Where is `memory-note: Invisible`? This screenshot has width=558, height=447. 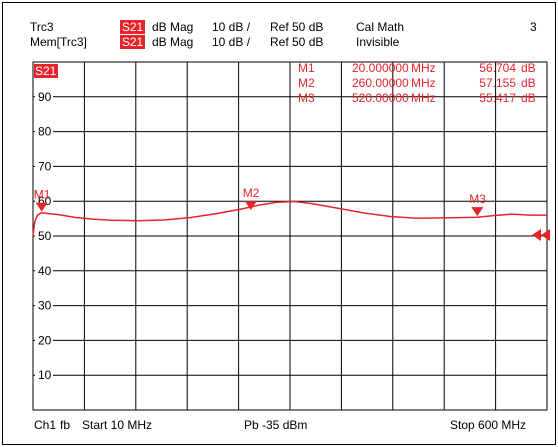
memory-note: Invisible is located at coordinates (378, 42).